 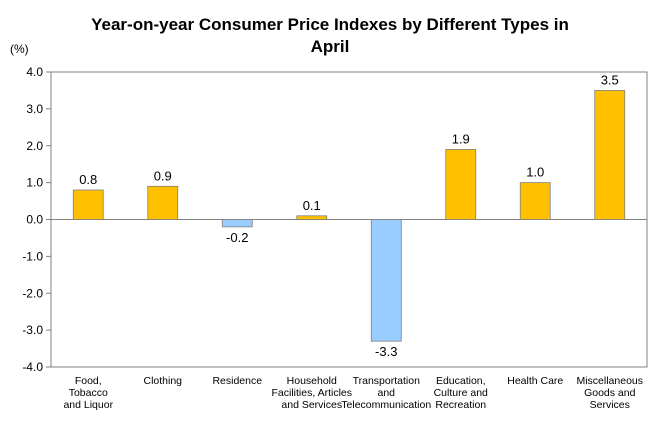 What do you see at coordinates (162, 381) in the screenshot?
I see `category-label: Clothing` at bounding box center [162, 381].